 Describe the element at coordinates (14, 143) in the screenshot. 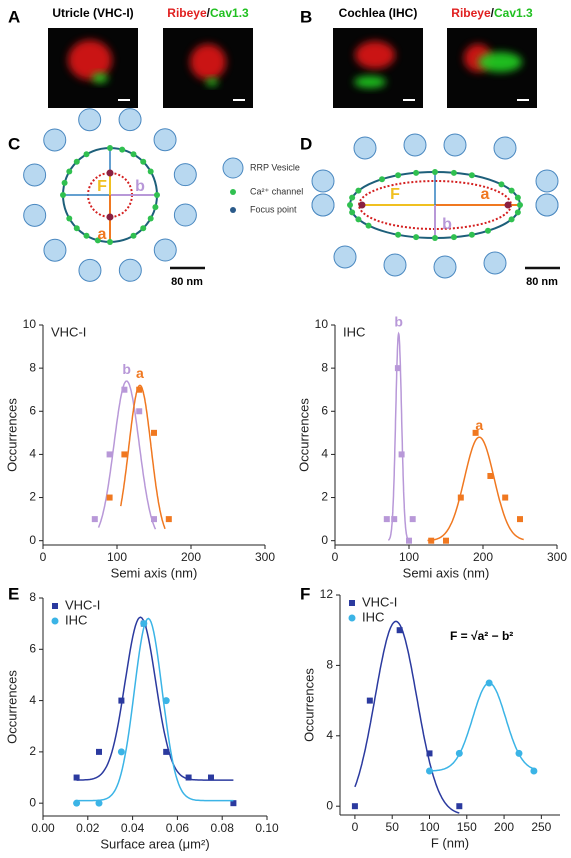

I see `panel-label: C` at that location.